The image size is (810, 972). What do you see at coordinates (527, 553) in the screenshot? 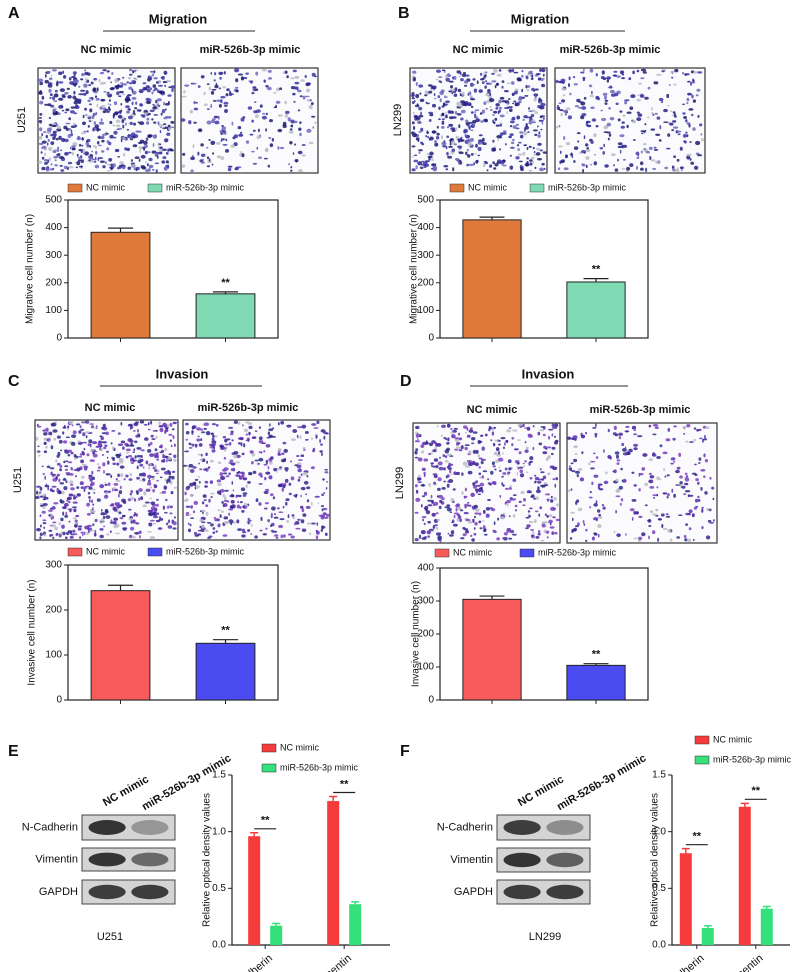
I see `legend-swatch` at bounding box center [527, 553].